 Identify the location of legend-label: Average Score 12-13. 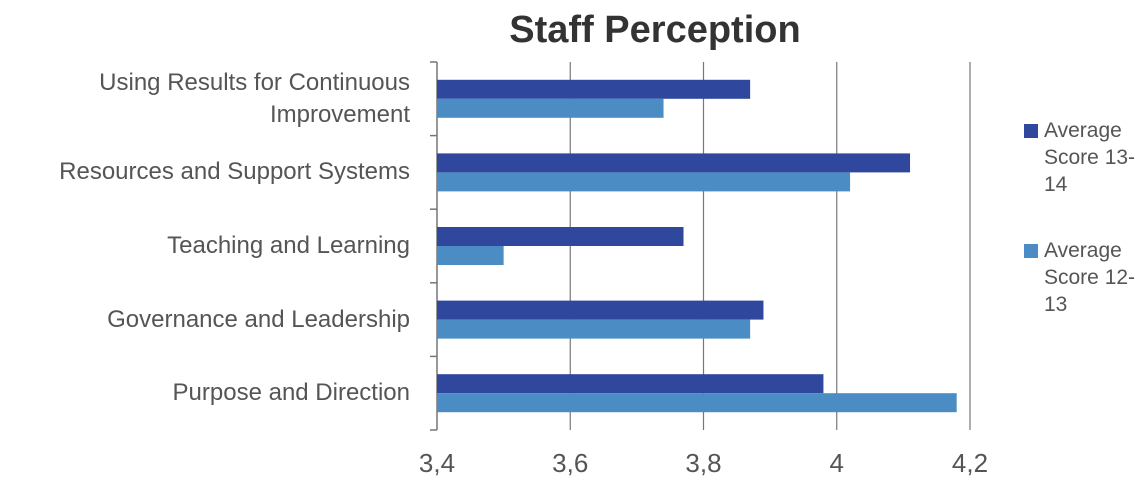
(1090, 277).